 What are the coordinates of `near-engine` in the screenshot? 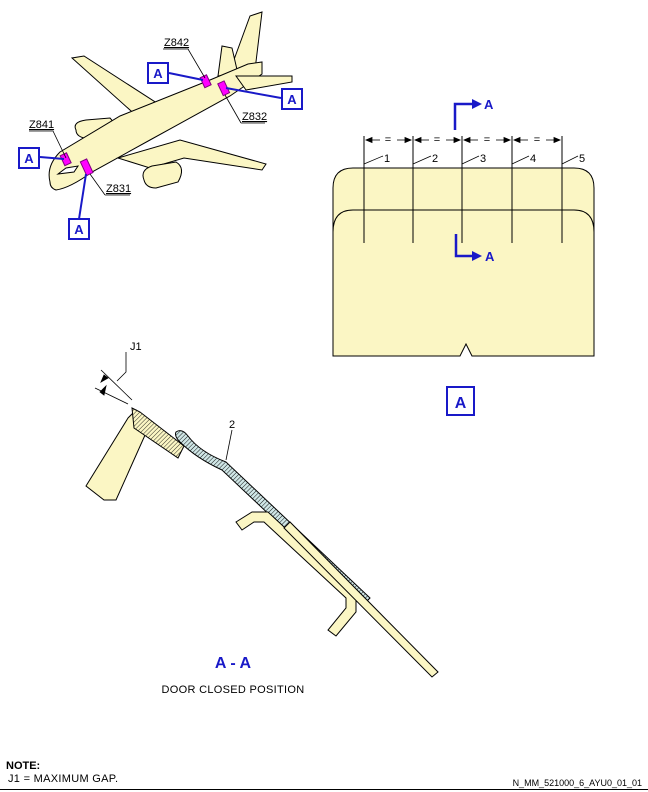 It's located at (162, 175).